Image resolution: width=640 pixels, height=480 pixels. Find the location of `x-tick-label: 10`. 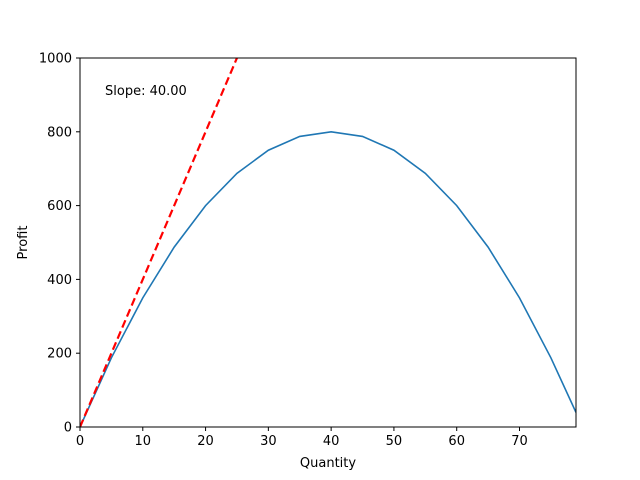

x-tick-label: 10 is located at coordinates (143, 441).